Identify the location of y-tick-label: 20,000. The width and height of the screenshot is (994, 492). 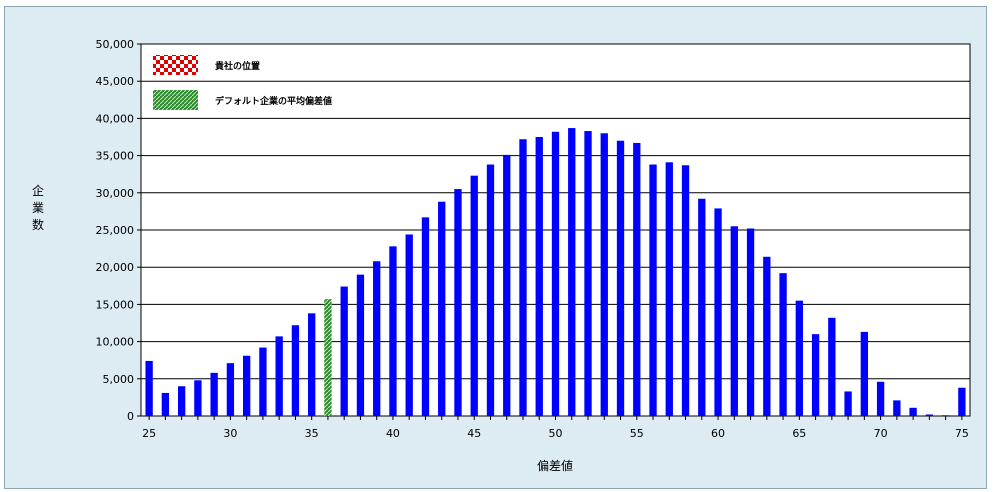
(115, 267).